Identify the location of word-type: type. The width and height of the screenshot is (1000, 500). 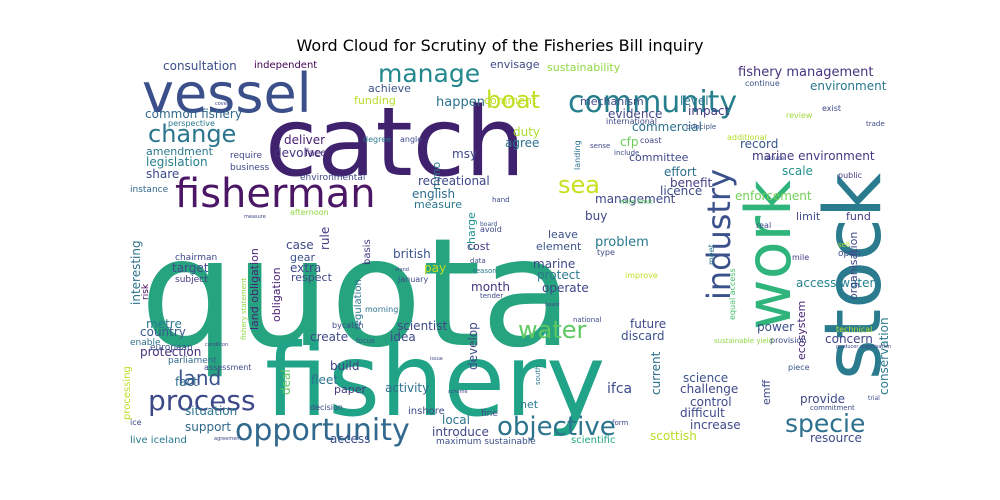
(606, 252).